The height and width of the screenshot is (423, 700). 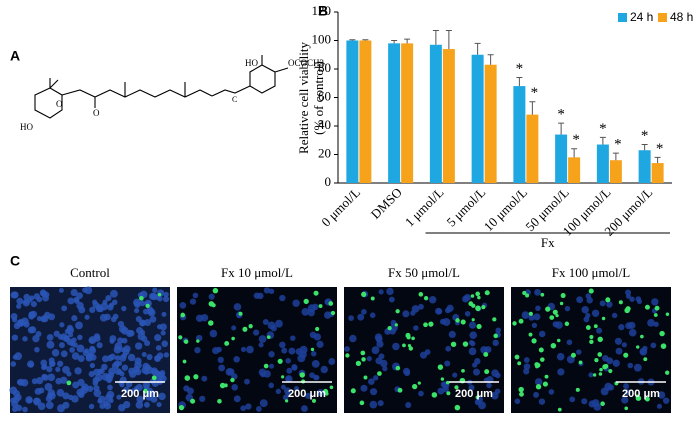 What do you see at coordinates (641, 17) in the screenshot?
I see `legend-label: 24 h` at bounding box center [641, 17].